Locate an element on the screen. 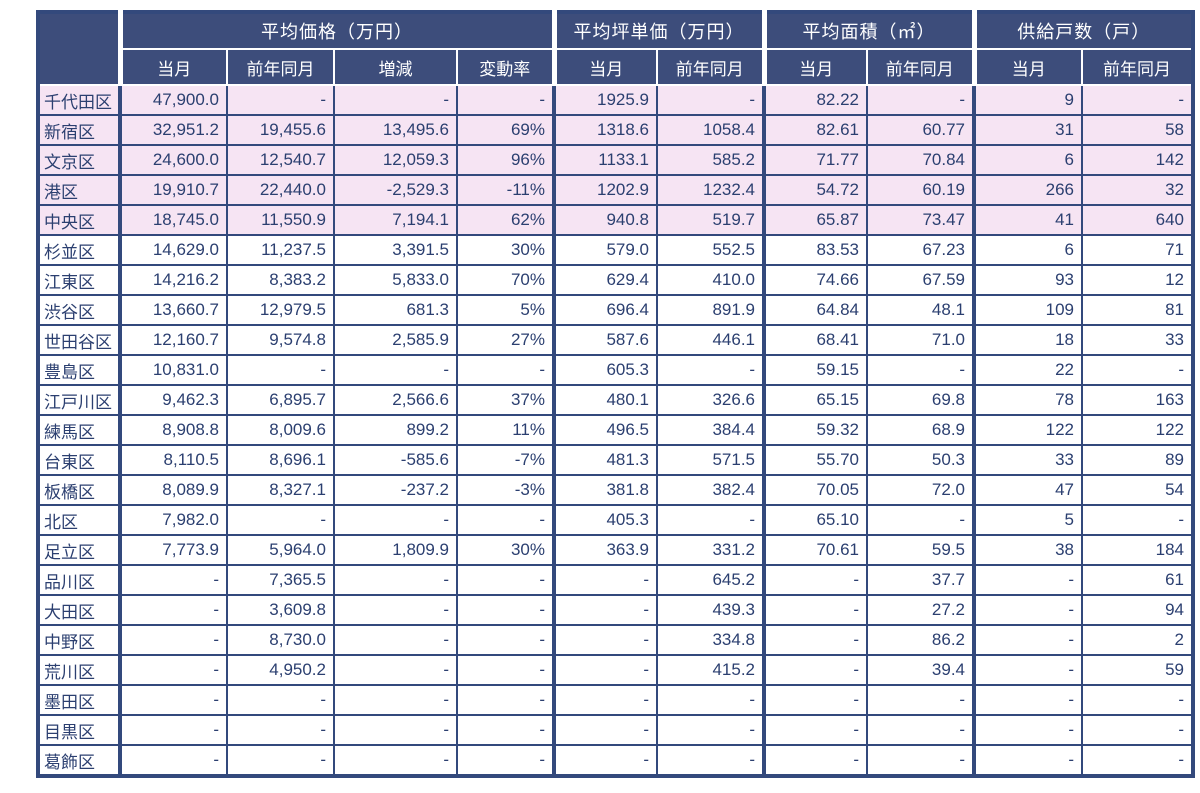 The width and height of the screenshot is (1200, 793). table-cell: 69.8 is located at coordinates (920, 400).